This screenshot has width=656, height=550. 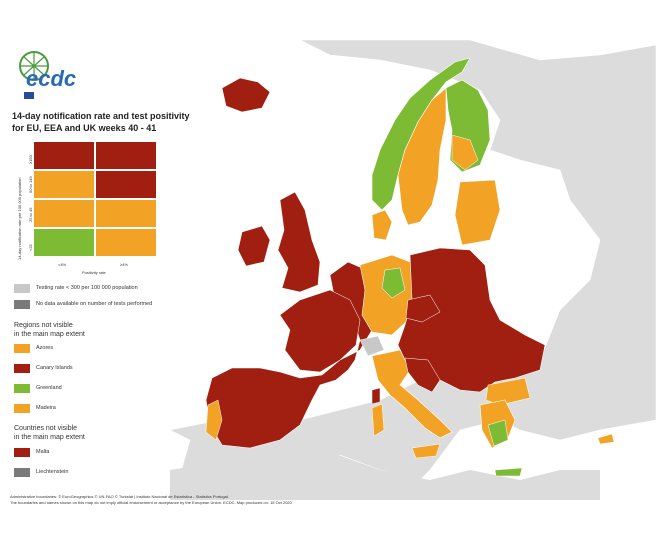 I want to click on france, so click(x=320, y=331).